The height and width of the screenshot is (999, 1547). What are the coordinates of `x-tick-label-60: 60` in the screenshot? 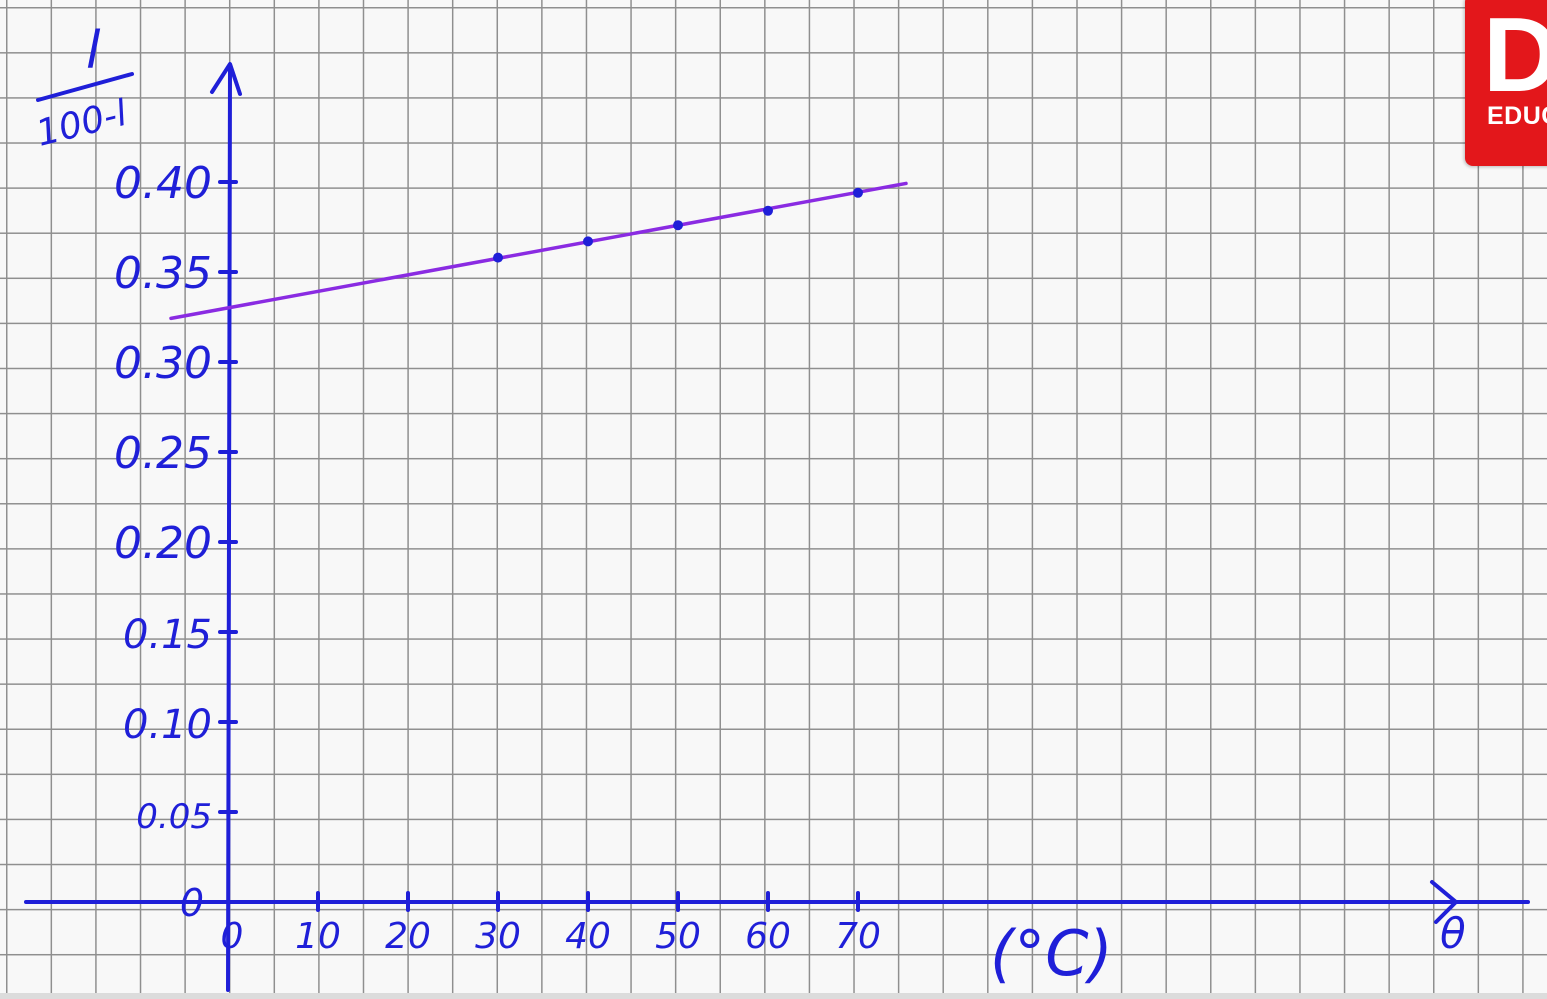 It's located at (768, 936).